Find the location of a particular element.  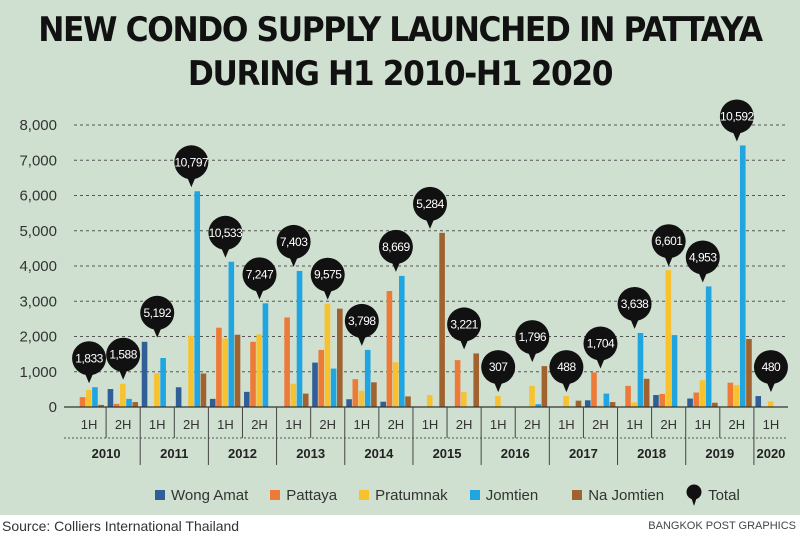

year-label: 2014 is located at coordinates (379, 453).